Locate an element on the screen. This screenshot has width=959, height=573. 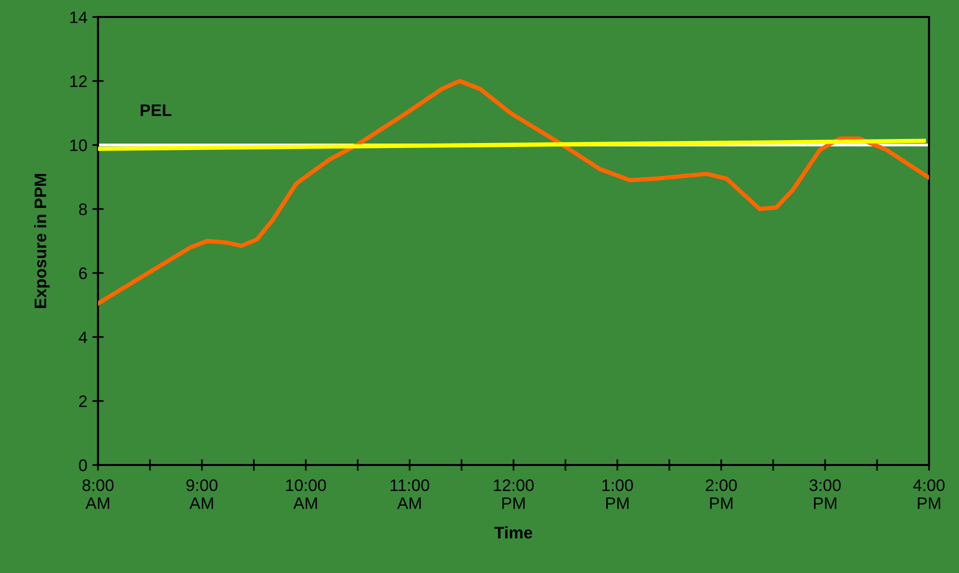
y-tick-label: 4 is located at coordinates (83, 338).